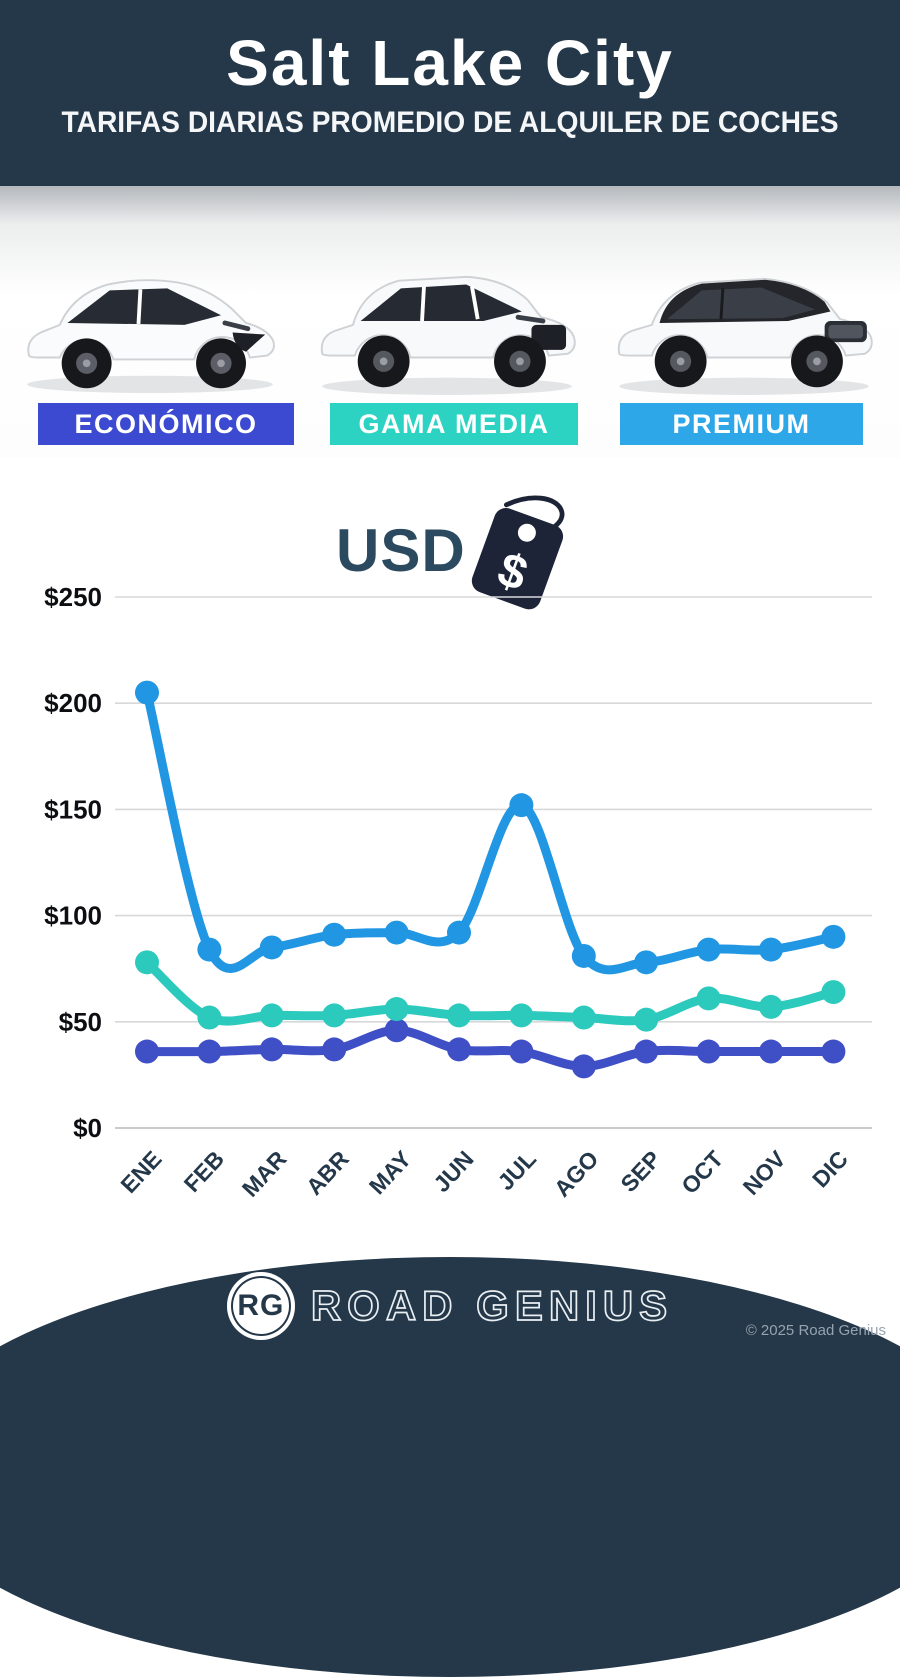 This screenshot has height=1677, width=900. Describe the element at coordinates (147, 692) in the screenshot. I see `point-PREMIUM-ENE` at that location.